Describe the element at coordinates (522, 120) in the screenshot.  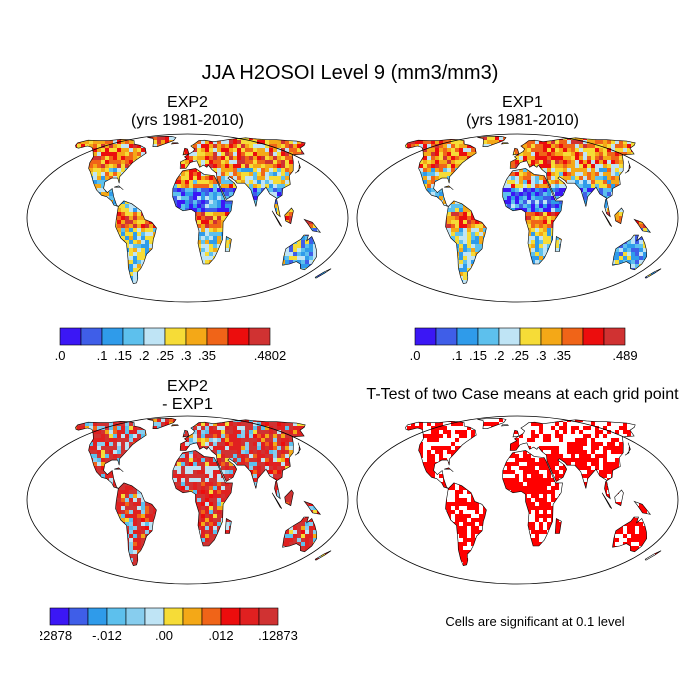
I see `panel2-subtitle: (yrs 1981-2010)` at that location.